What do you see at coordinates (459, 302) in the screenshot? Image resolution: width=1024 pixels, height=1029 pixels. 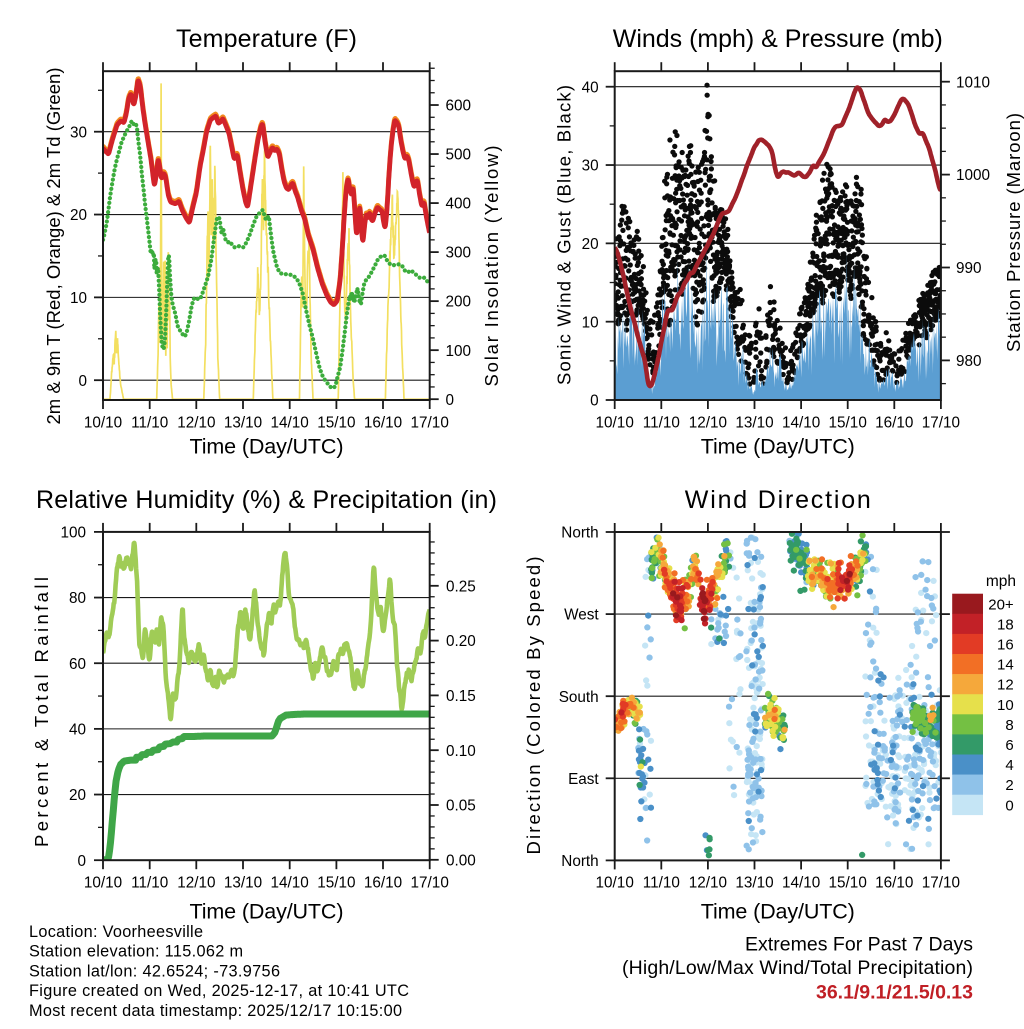 I see `svg-text: 200` at bounding box center [459, 302].